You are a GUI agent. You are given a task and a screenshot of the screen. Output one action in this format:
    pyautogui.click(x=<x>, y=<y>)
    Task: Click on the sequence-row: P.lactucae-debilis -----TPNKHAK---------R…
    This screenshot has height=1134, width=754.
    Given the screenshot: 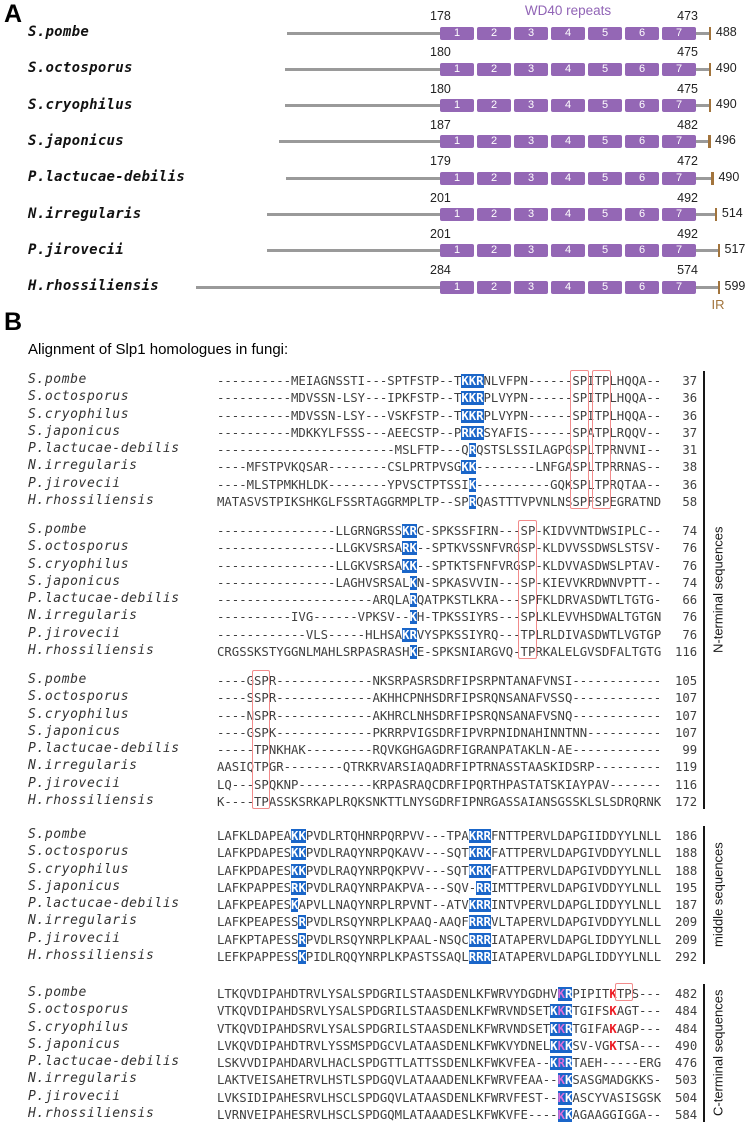 What is the action you would take?
    pyautogui.click(x=383, y=748)
    